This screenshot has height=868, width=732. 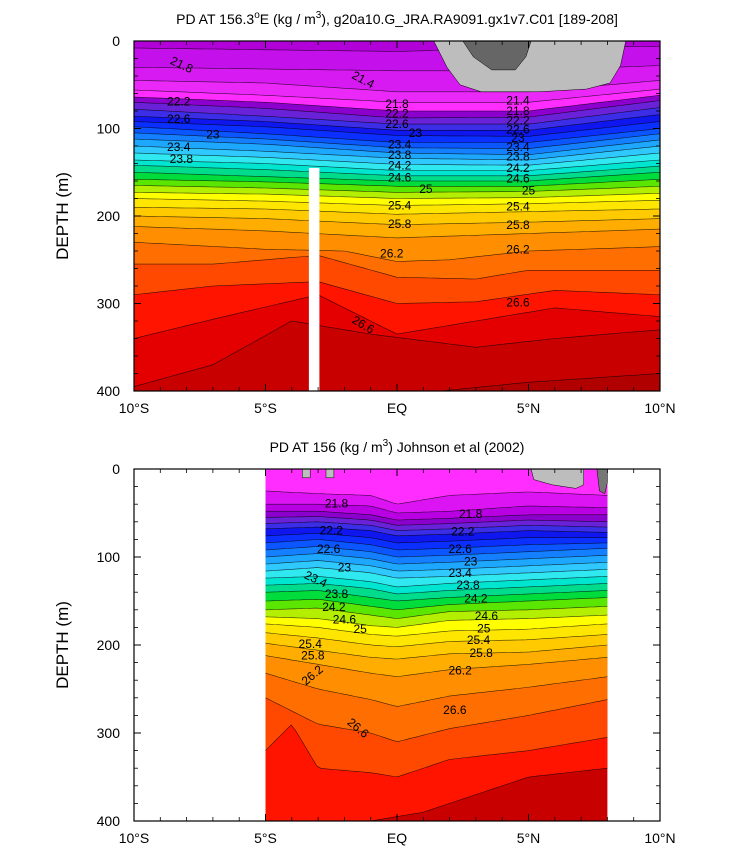 I want to click on panel-bottom-title: PD AT 156 (kg / m3) Johnson et al (2002), so click(x=397, y=446).